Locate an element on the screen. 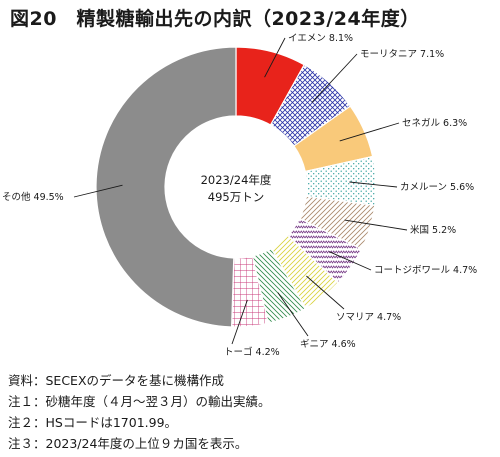 This screenshot has height=457, width=500. slice-label-3: カメルーン 5.6% is located at coordinates (437, 187).